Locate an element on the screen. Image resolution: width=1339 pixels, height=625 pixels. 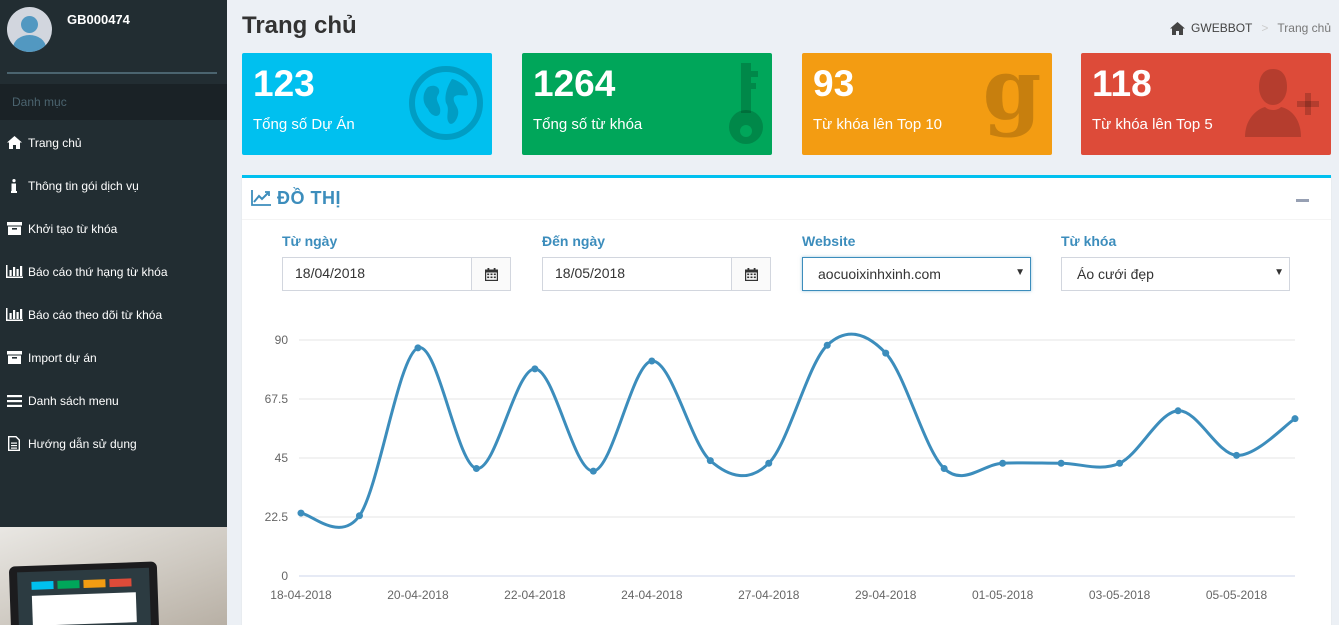
sidebar-item-menu-list: Danh sách menu is located at coordinates (113, 400).